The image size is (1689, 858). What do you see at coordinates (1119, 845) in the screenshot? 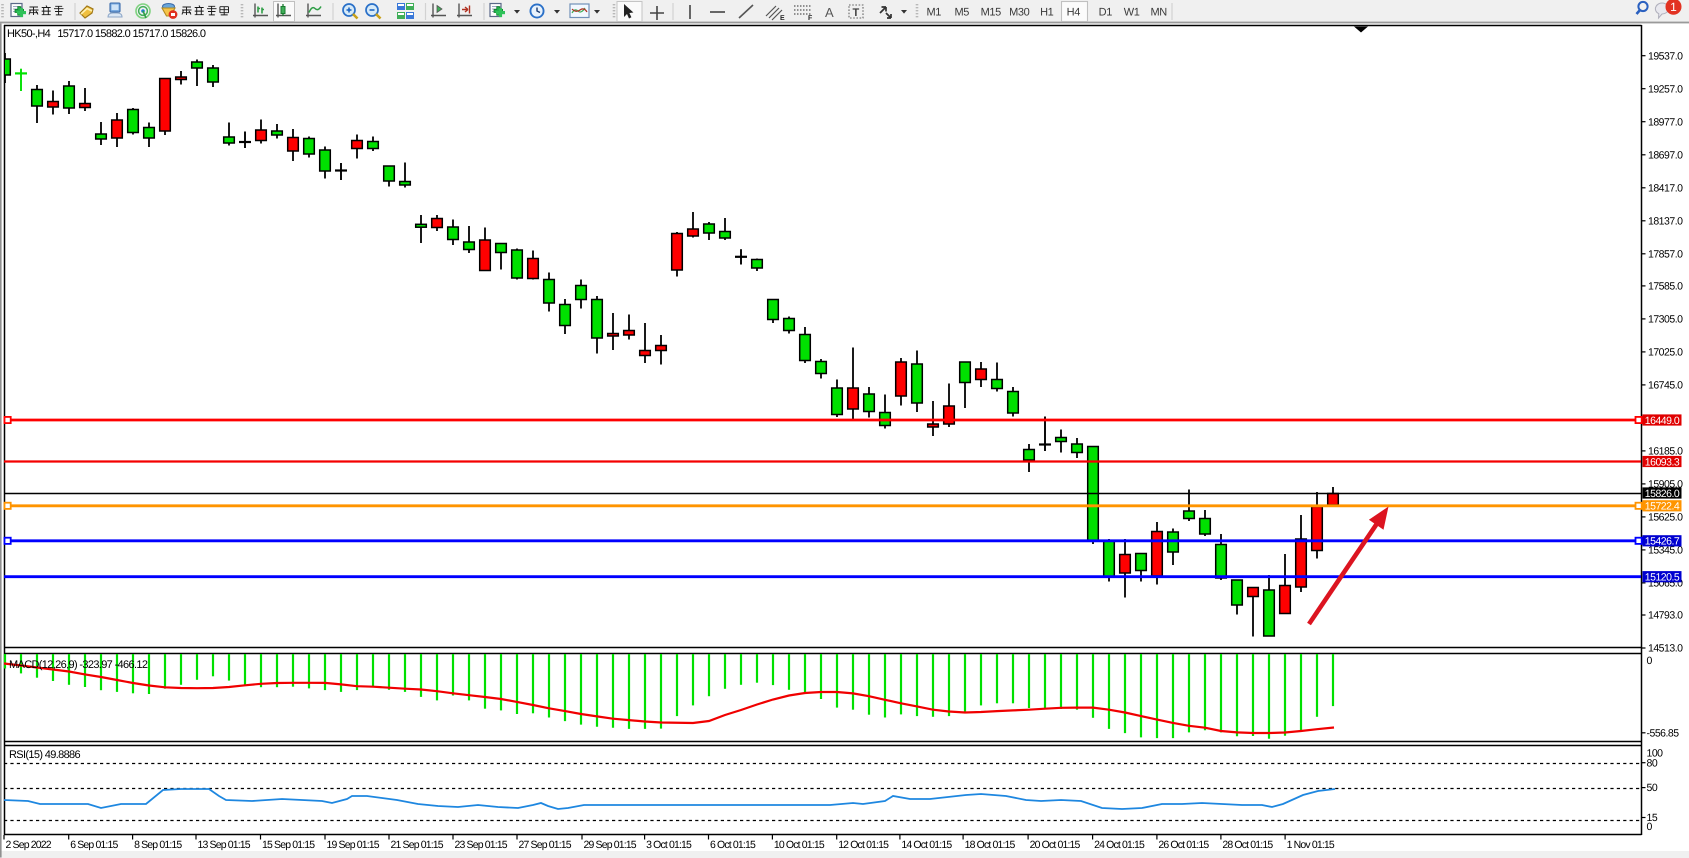
I see `svg-text: 24 Oct 01:15` at bounding box center [1119, 845].